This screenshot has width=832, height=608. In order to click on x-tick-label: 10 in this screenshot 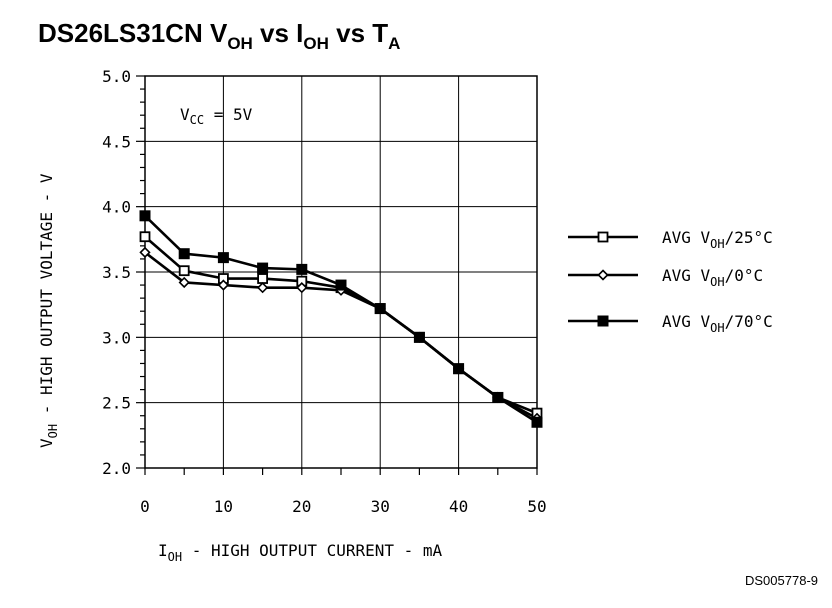, I will do `click(223, 506)`.